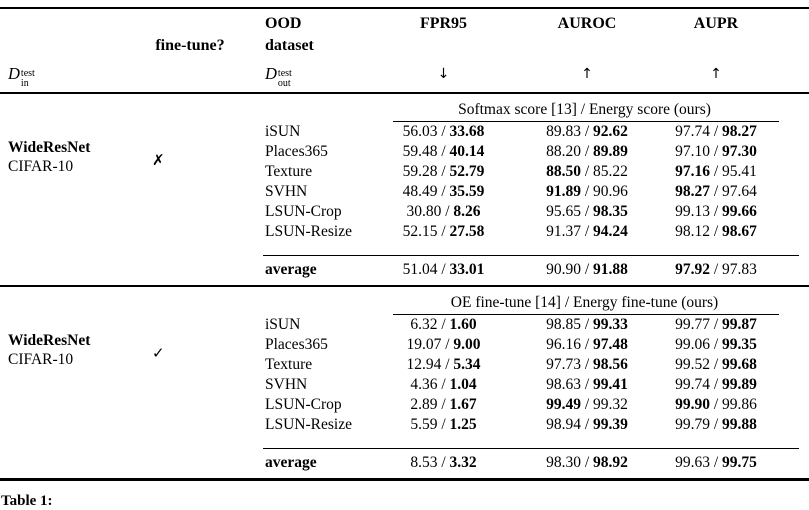 The height and width of the screenshot is (510, 809). I want to click on fpr95-down-arrow-icon: ↓, so click(443, 74).